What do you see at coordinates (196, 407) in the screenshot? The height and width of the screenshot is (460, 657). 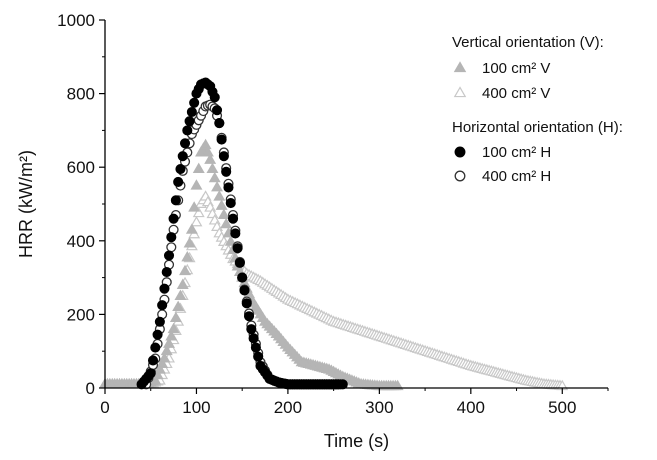 I see `x-tick-label: 100` at bounding box center [196, 407].